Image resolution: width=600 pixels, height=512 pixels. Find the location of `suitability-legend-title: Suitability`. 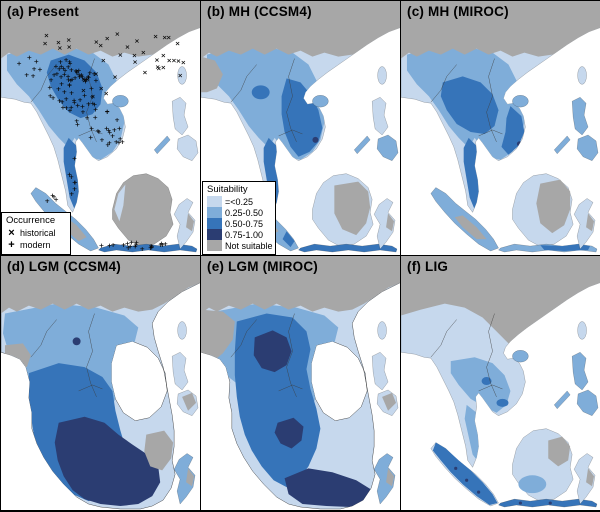

suitability-legend-title: Suitability is located at coordinates (227, 189).